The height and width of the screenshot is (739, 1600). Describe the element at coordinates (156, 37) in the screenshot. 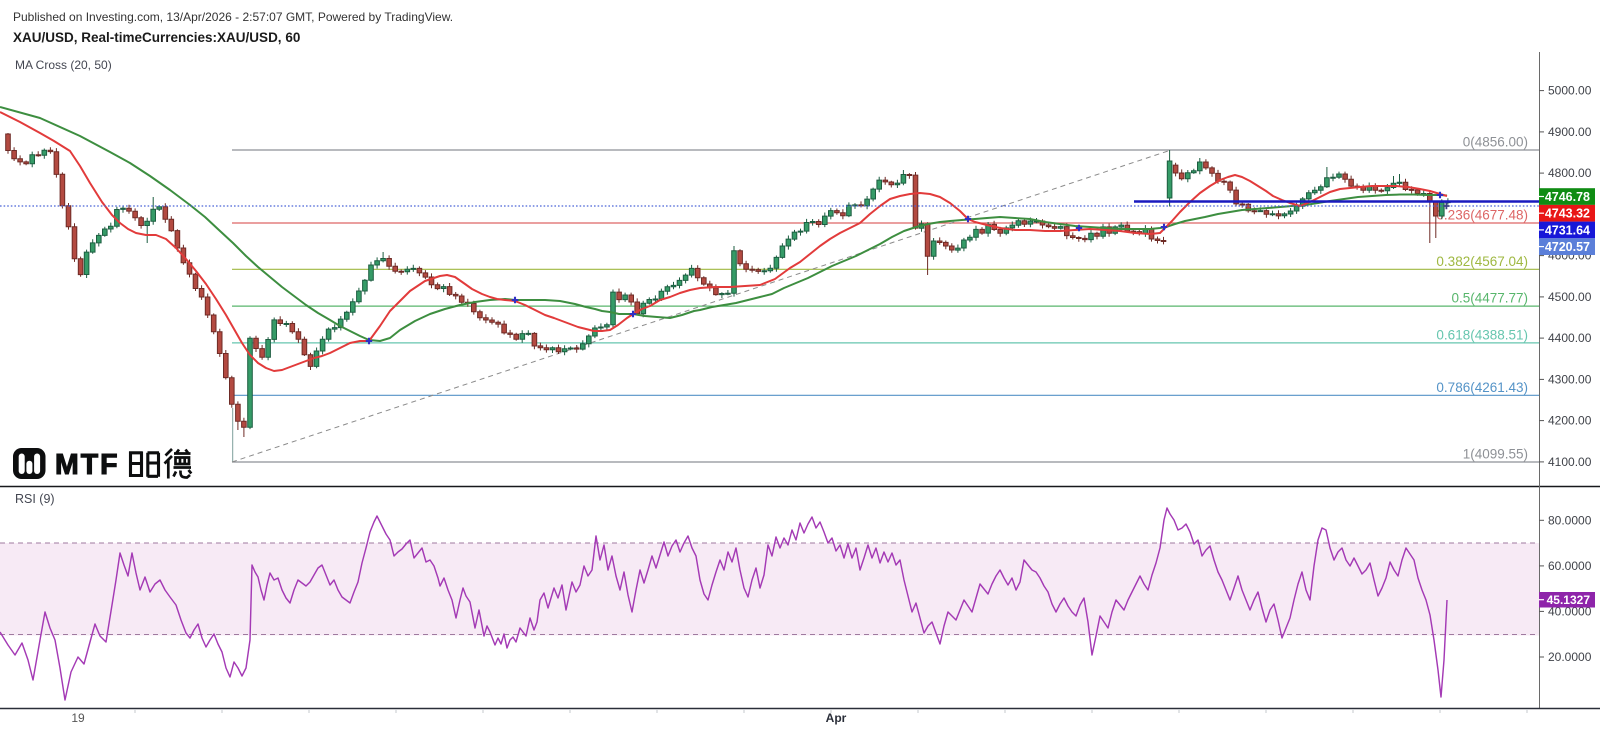

I see `svg-text:XAU/USD, Real-timeCurrencies:X: XAU/USD, Real-timeCurrencies:XAU/USD, 60` at that location.